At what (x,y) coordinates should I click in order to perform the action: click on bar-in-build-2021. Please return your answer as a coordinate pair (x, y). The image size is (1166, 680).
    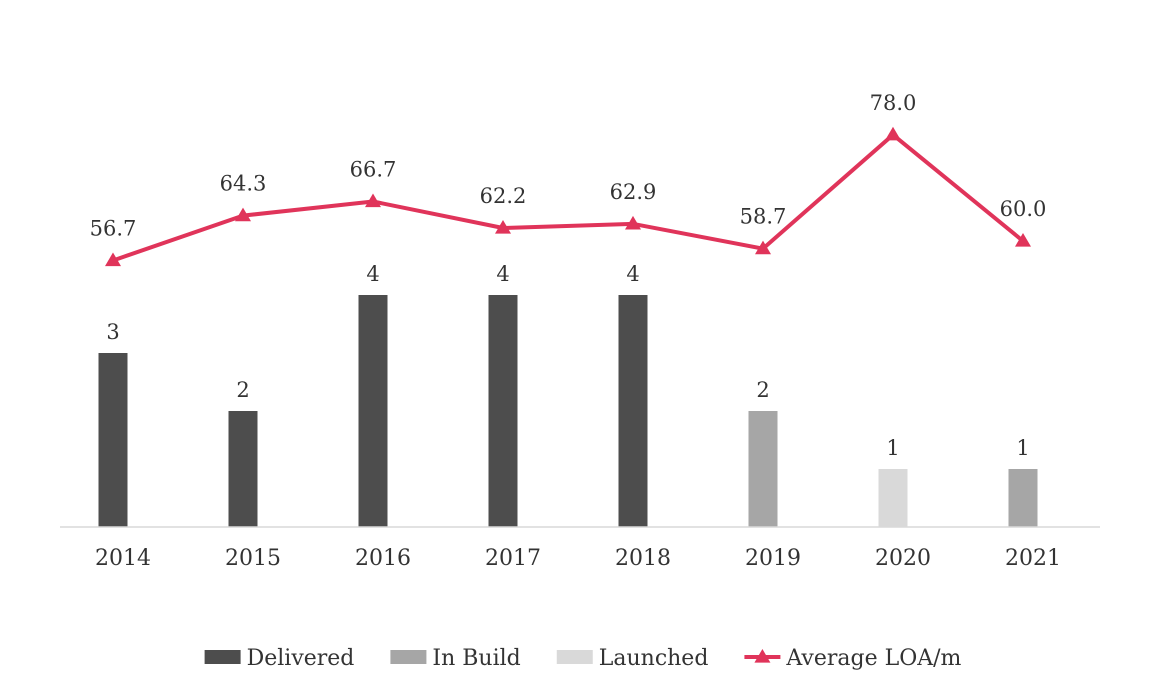
    Looking at the image, I should click on (1023, 498).